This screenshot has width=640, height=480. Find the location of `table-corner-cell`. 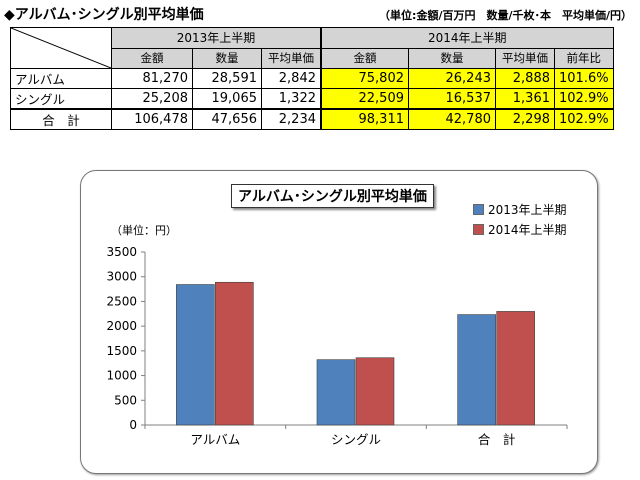

table-corner-cell is located at coordinates (61, 48).